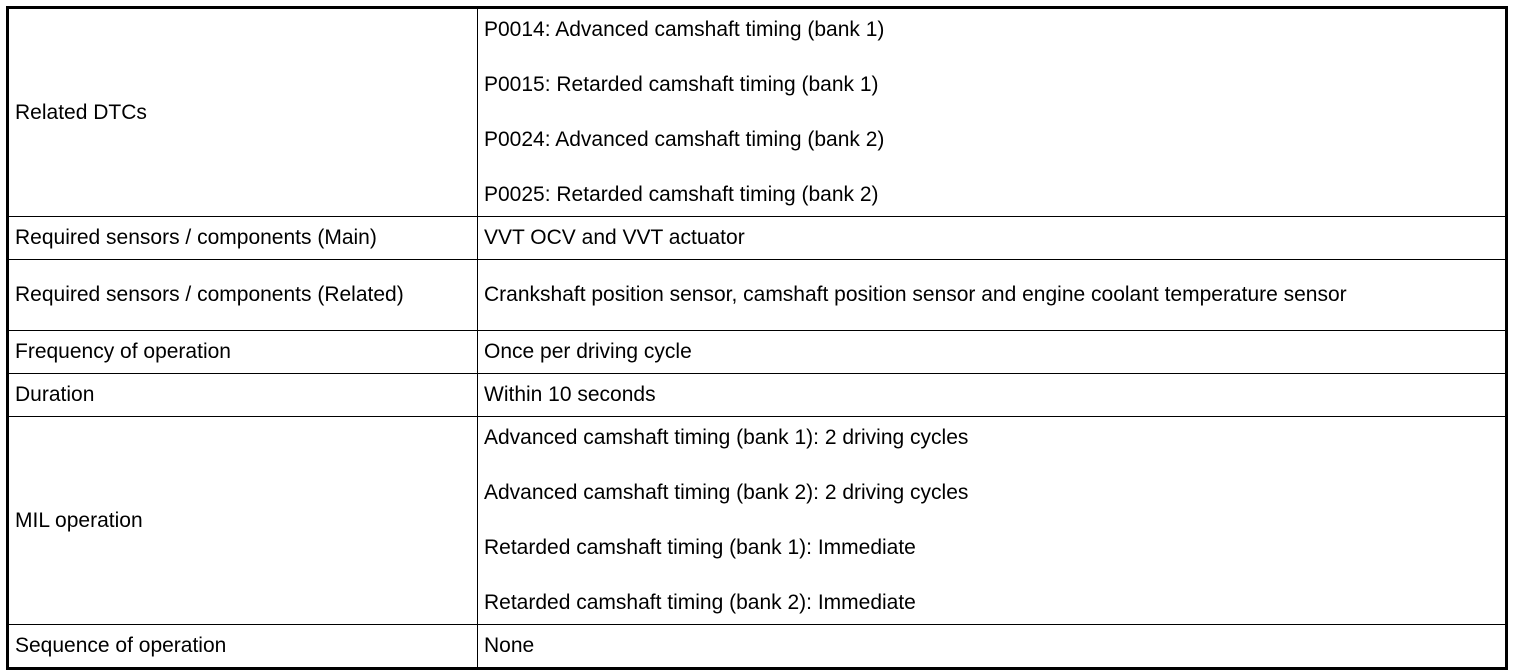 This screenshot has height=670, width=1520. I want to click on row-value: None, so click(992, 646).